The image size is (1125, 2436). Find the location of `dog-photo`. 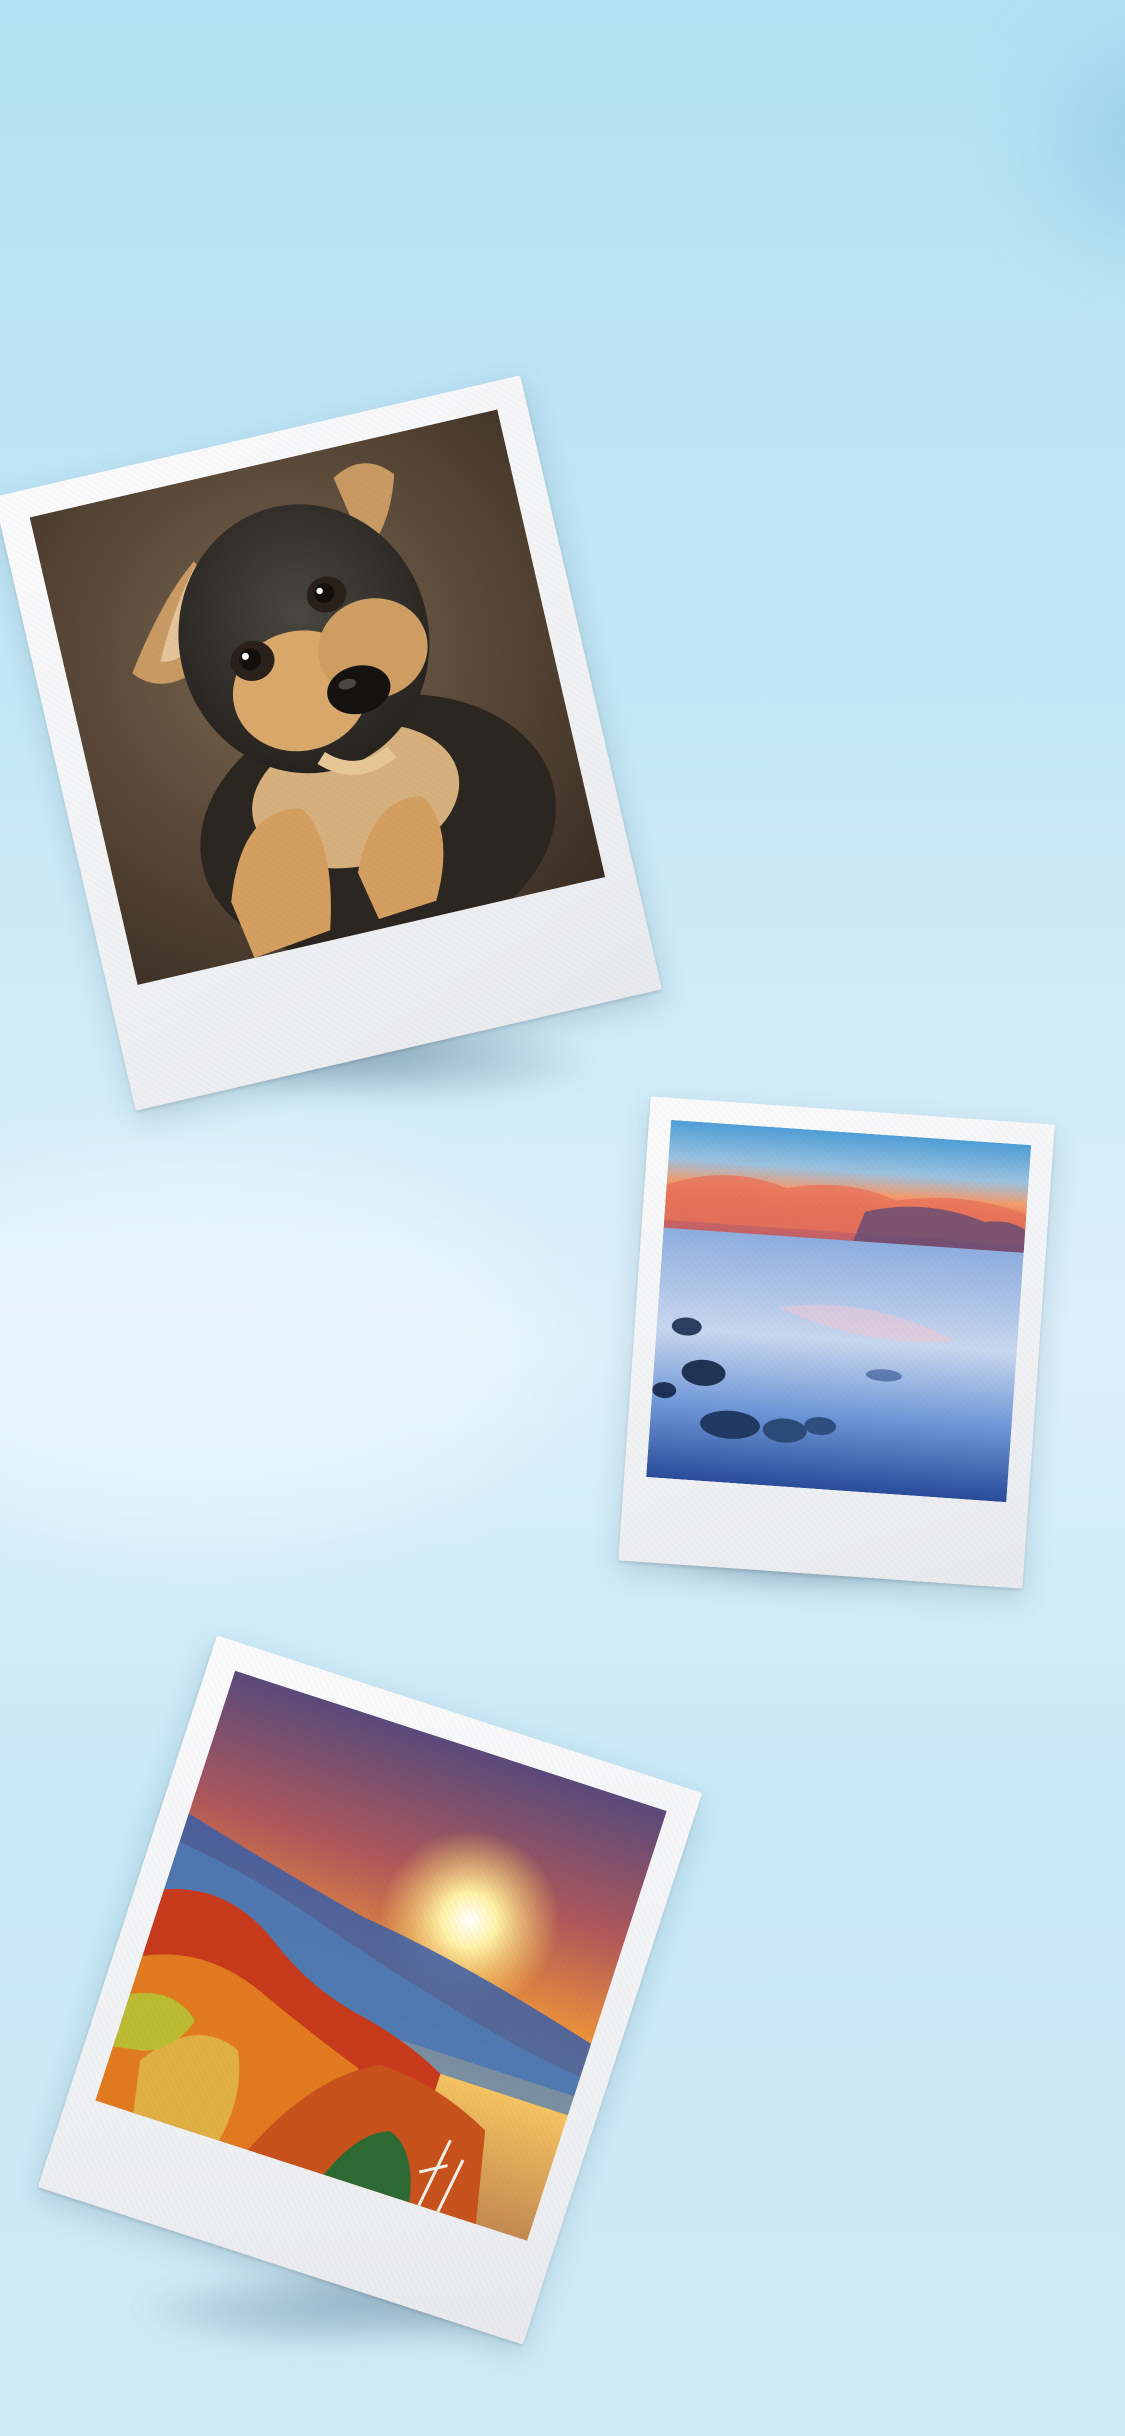

dog-photo is located at coordinates (317, 697).